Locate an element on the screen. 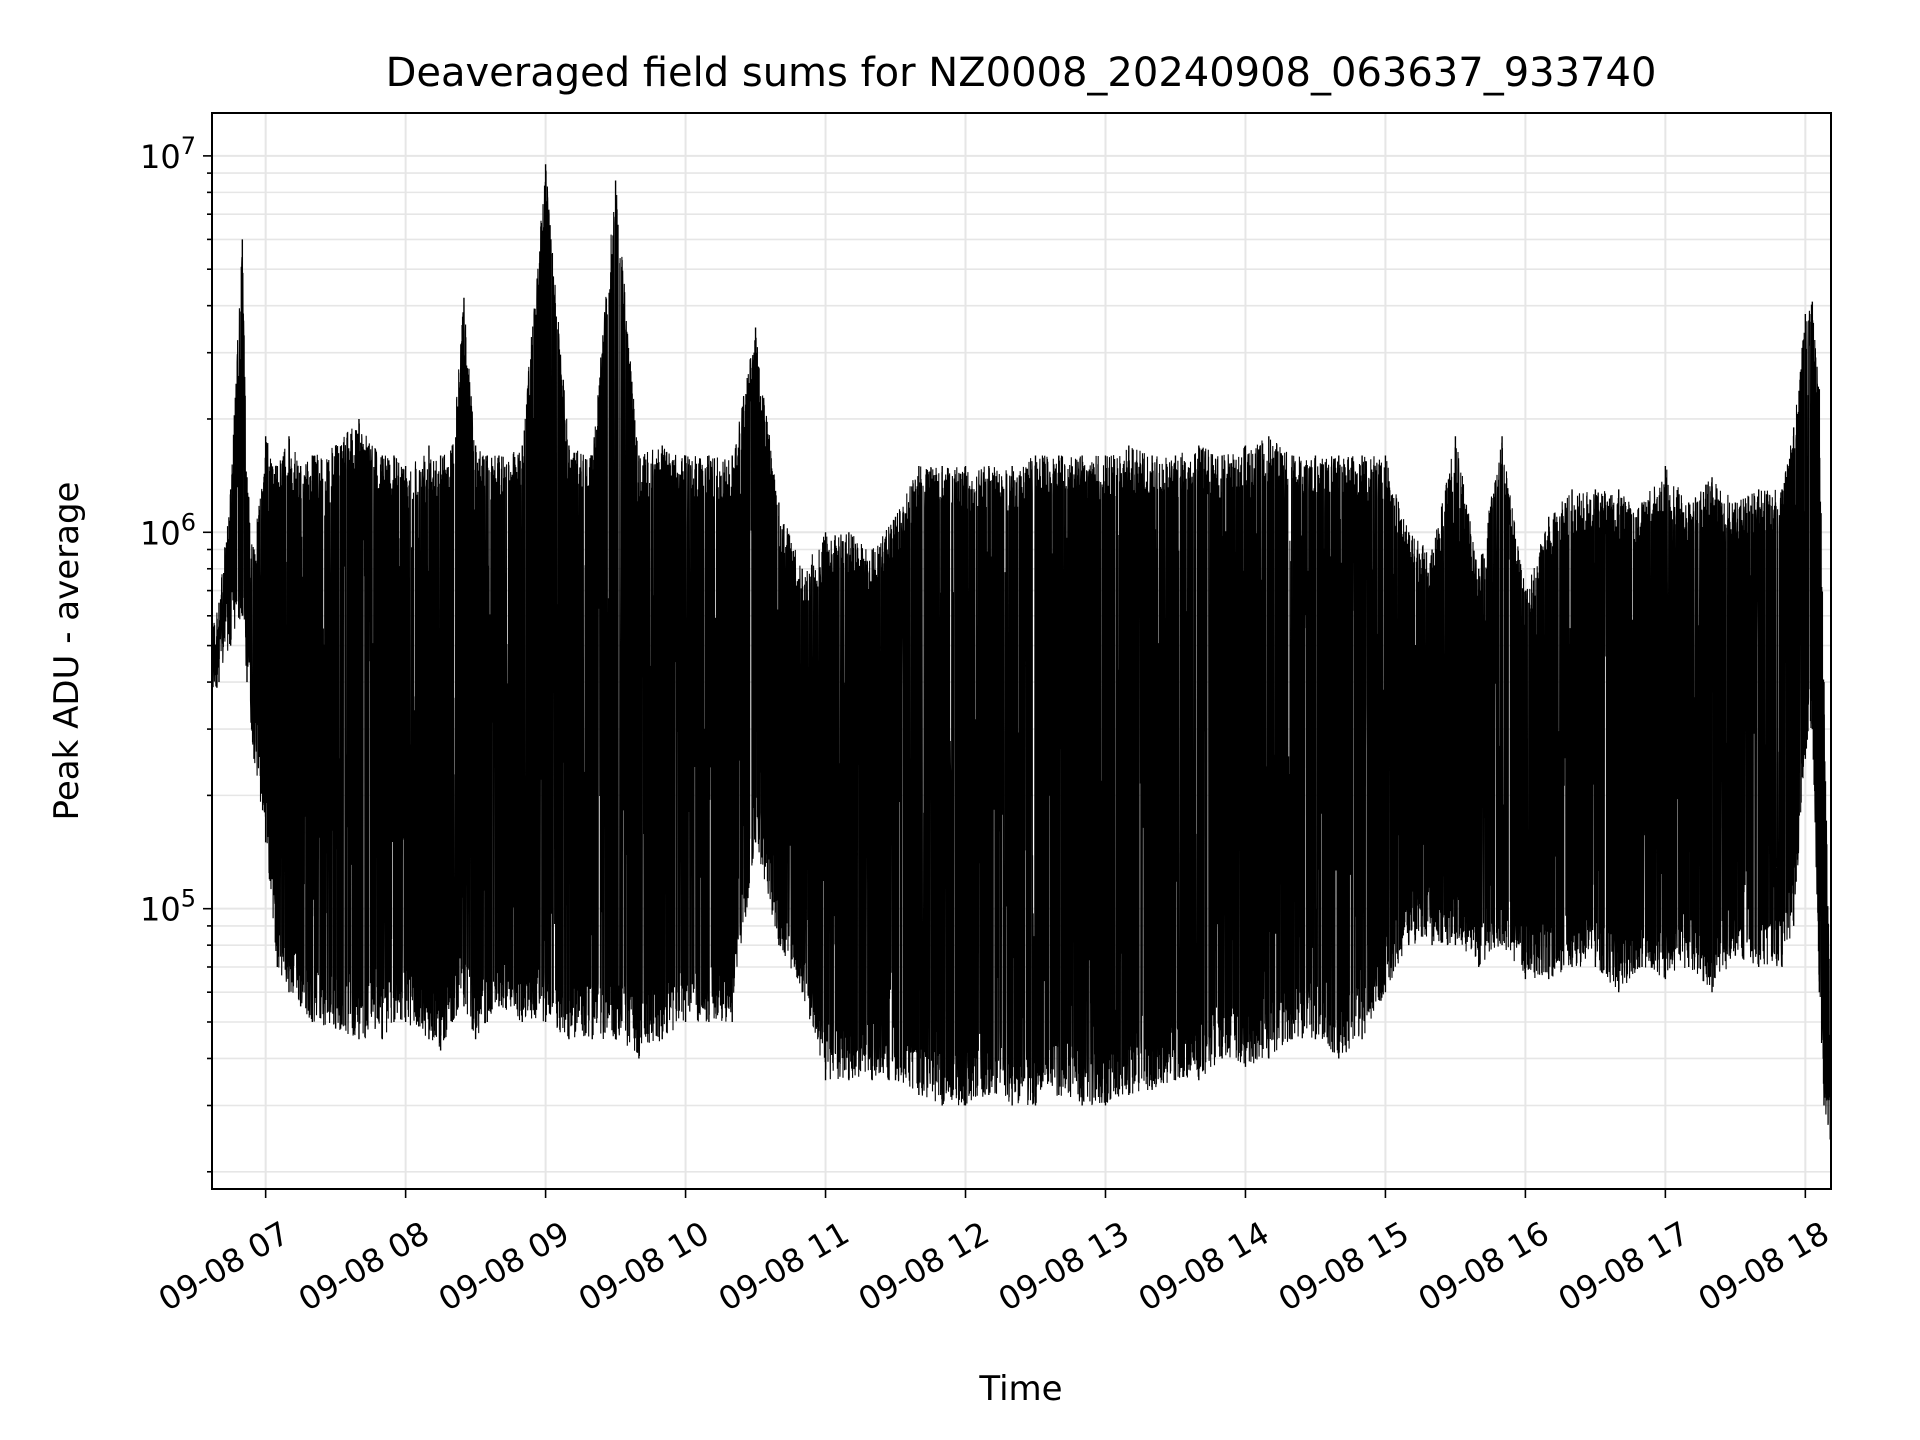 Image resolution: width=1920 pixels, height=1440 pixels. x-axis-label: Time is located at coordinates (1020, 1389).